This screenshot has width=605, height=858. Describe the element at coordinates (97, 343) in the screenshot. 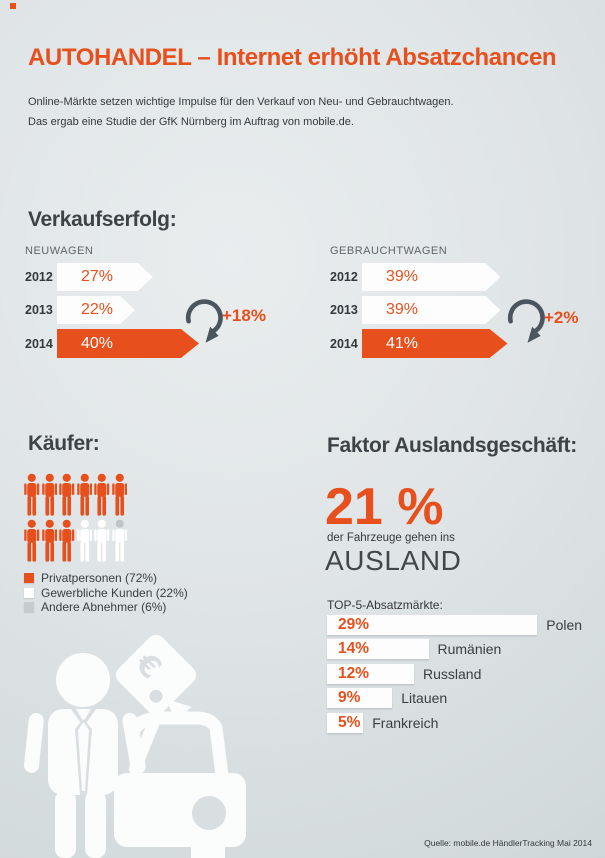

I see `bar-value: 40%` at that location.